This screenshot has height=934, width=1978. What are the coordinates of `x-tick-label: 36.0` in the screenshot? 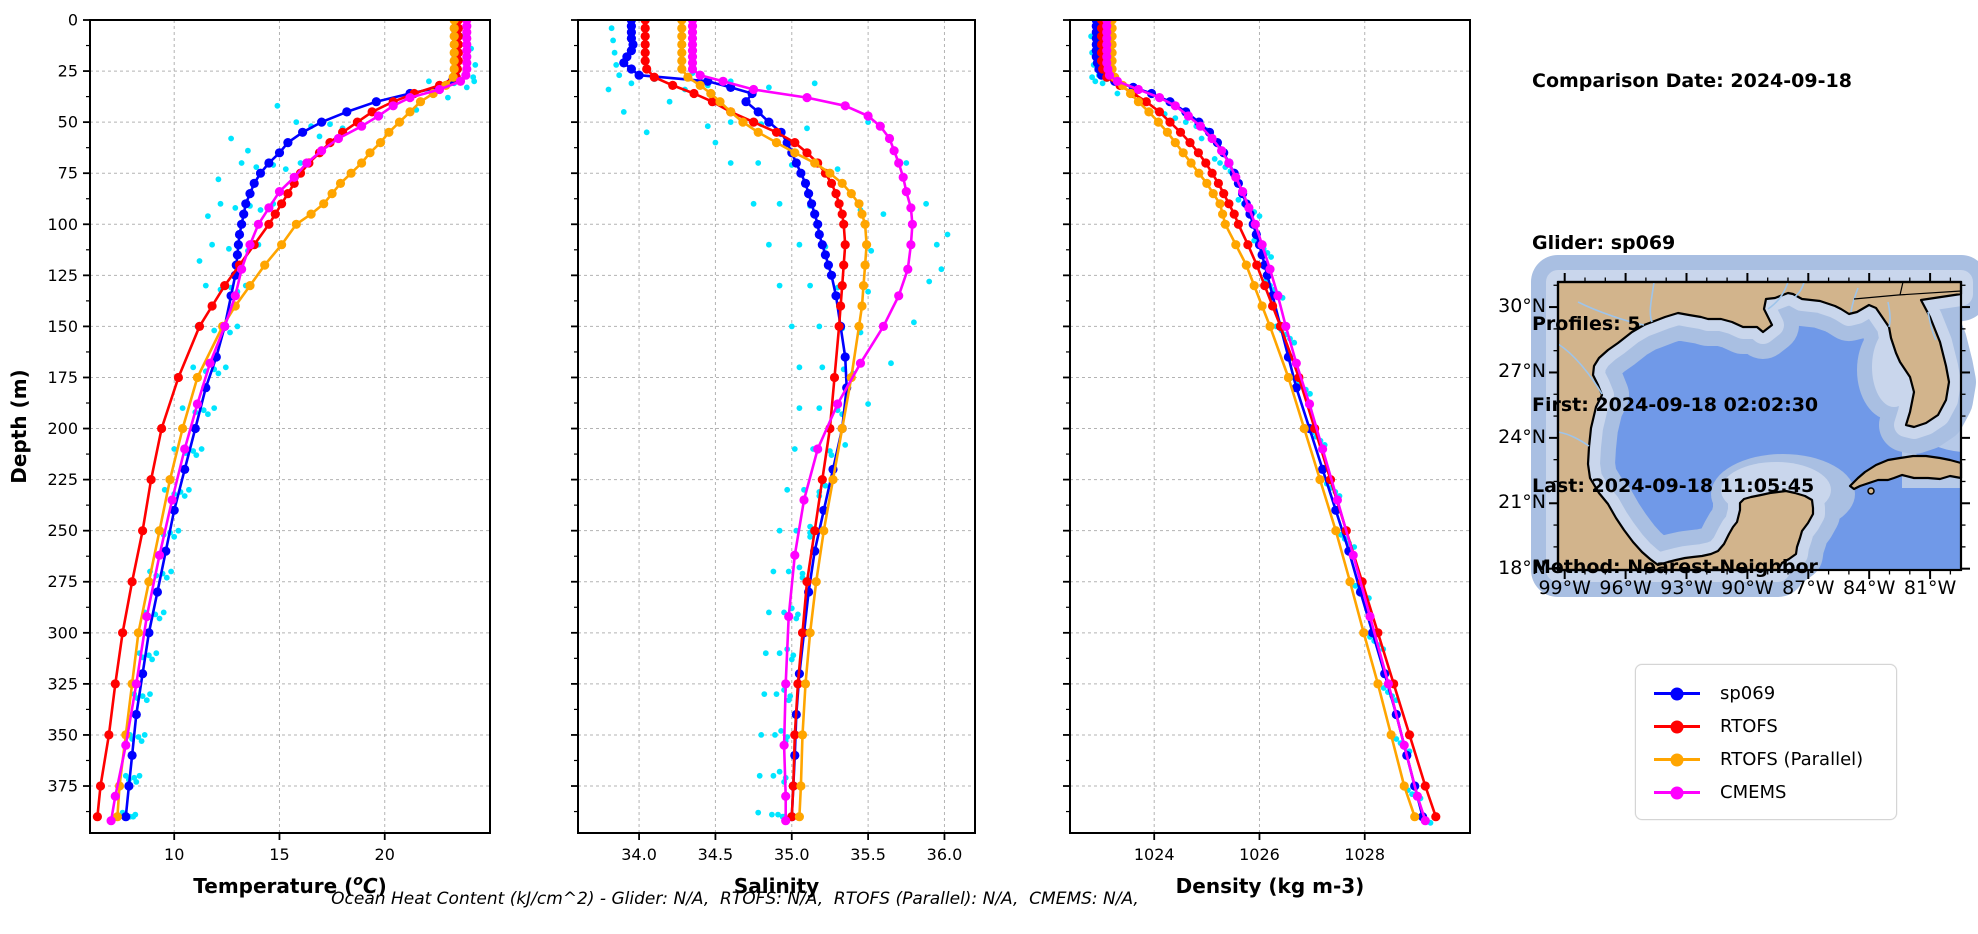 It's located at (945, 854).